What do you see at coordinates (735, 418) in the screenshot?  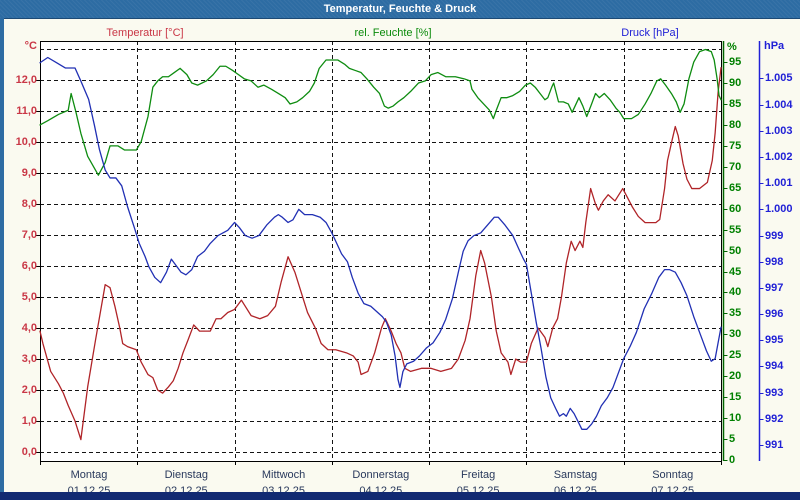 I see `hum-tick-label: 10` at bounding box center [735, 418].